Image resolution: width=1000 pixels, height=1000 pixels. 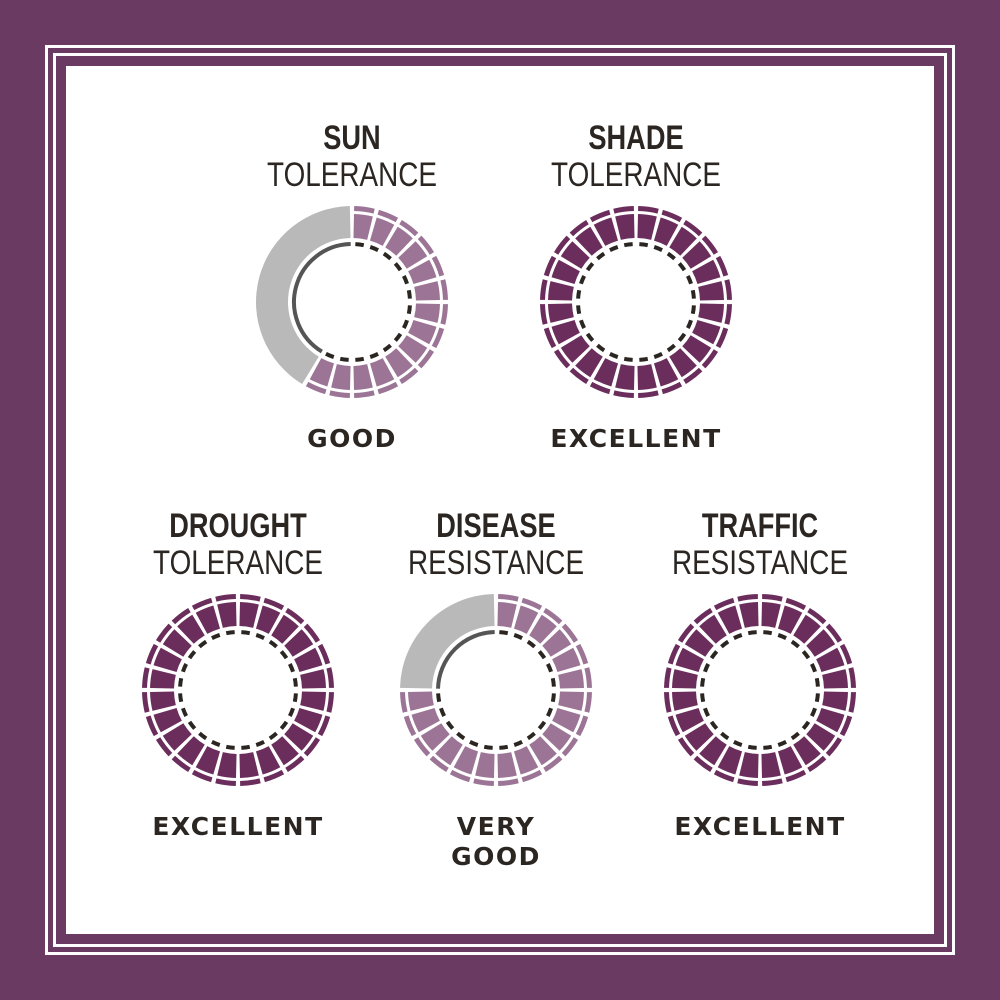 What do you see at coordinates (760, 675) in the screenshot?
I see `metric-traffic-resistance: TRAFFIC RESISTANCE EXCELLENT` at bounding box center [760, 675].